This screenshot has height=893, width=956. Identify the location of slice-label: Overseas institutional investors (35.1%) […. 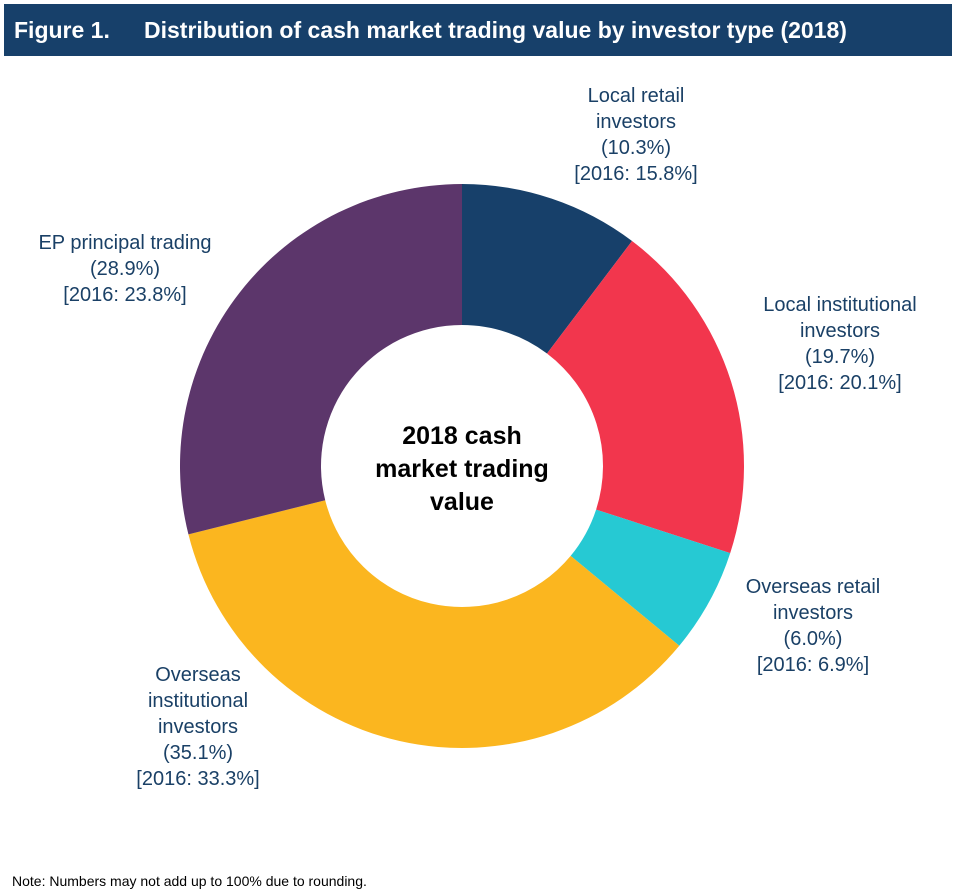
(198, 727).